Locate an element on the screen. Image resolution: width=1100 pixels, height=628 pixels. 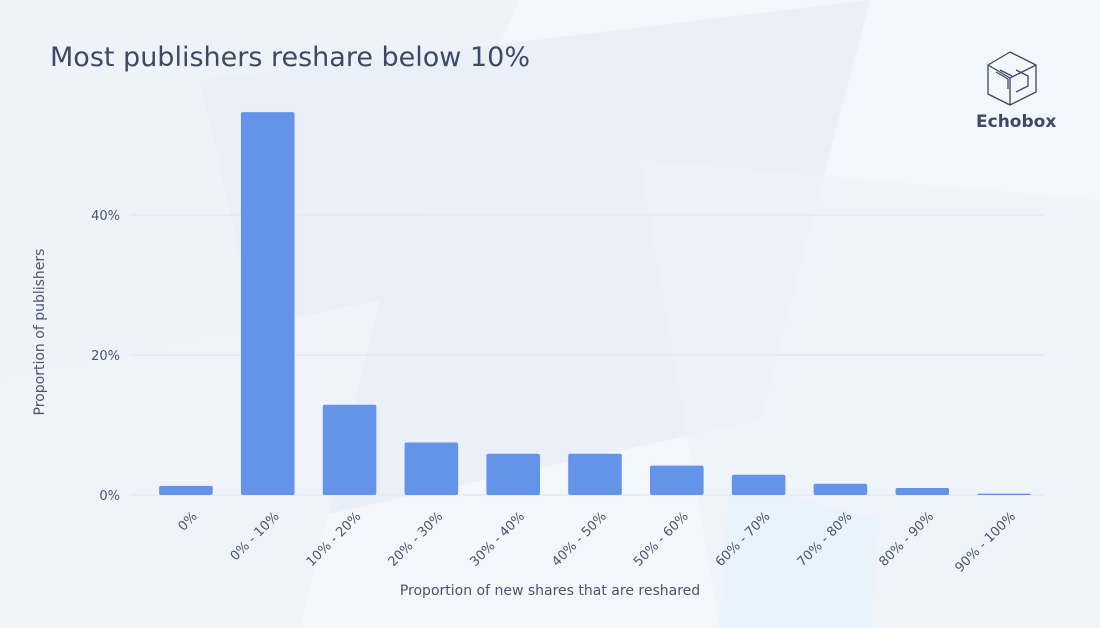
x-tick-label: 80% - 90% is located at coordinates (906, 539).